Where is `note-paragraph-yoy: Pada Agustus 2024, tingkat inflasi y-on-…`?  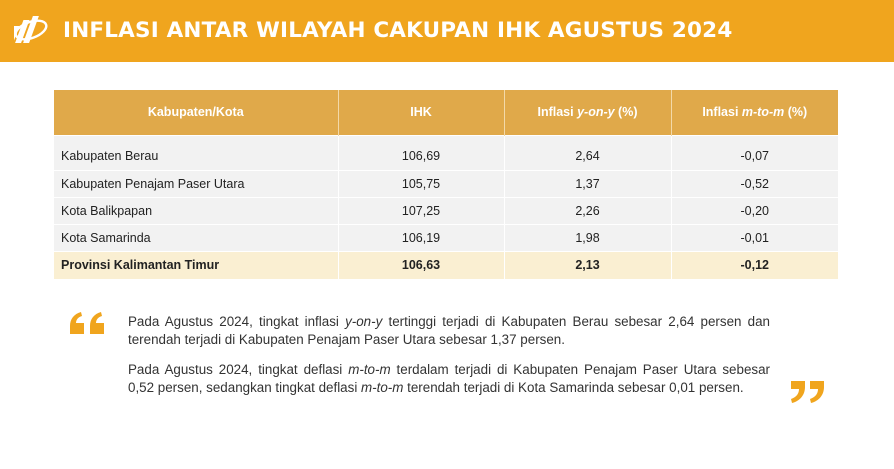 note-paragraph-yoy: Pada Agustus 2024, tingkat inflasi y-on-… is located at coordinates (449, 330).